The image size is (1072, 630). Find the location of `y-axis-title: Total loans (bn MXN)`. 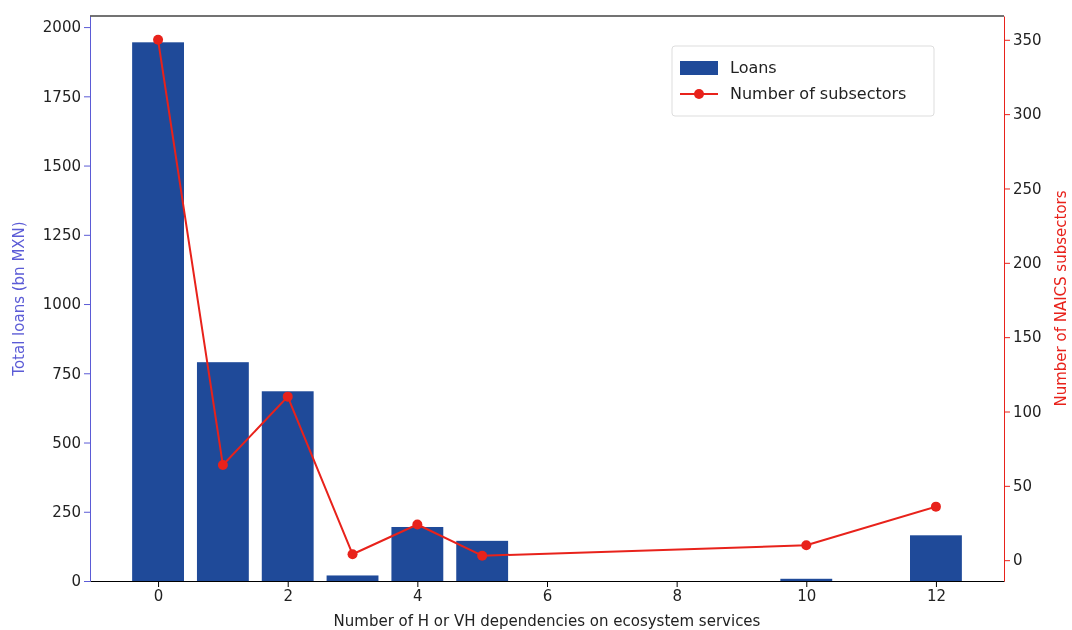

y-axis-title: Total loans (bn MXN) is located at coordinates (19, 299).